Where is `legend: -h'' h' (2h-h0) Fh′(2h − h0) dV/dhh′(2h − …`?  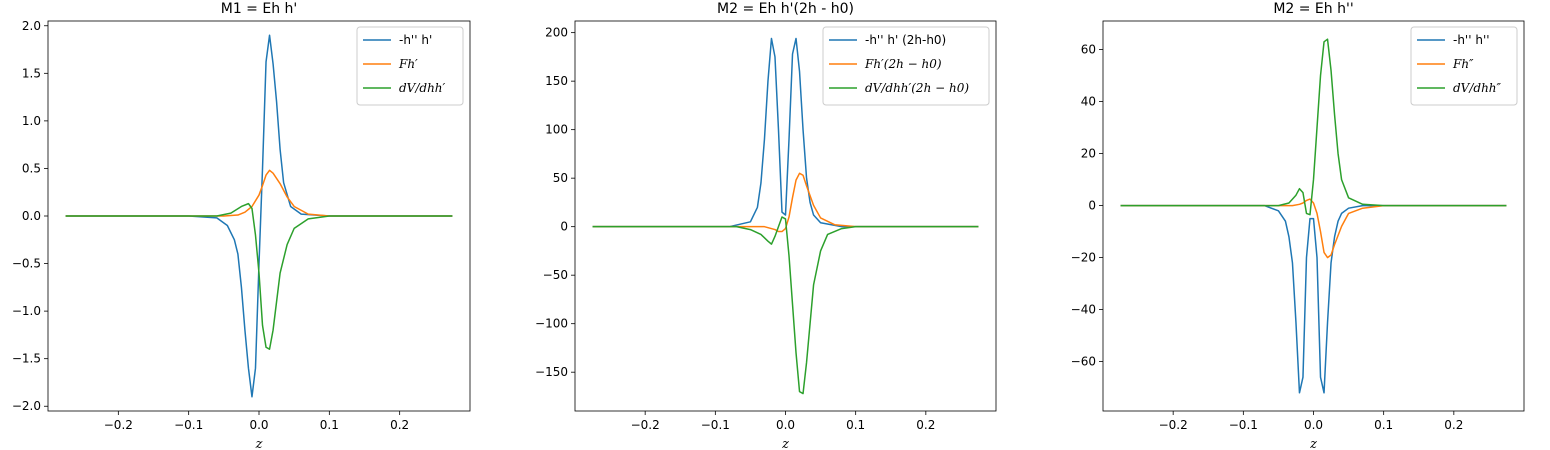
legend: -h'' h' (2h-h0) Fh′(2h − h0) dV/dhh′(2h − … is located at coordinates (906, 66).